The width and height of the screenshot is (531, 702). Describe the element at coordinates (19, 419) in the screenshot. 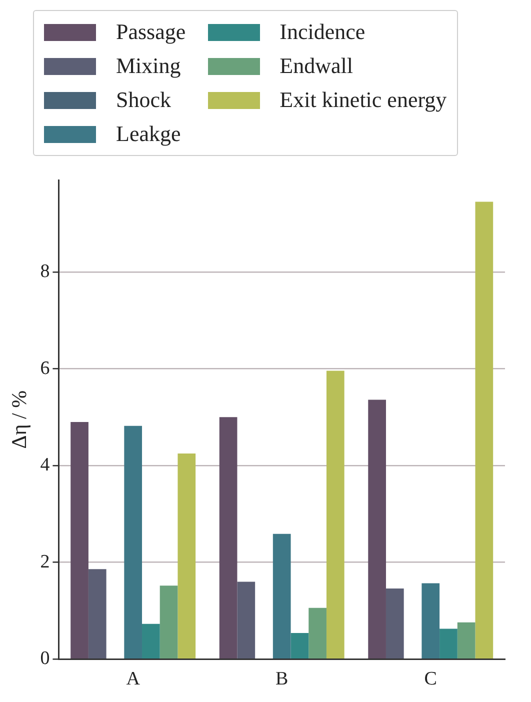

I see `y-axis-title: Δη / %` at that location.